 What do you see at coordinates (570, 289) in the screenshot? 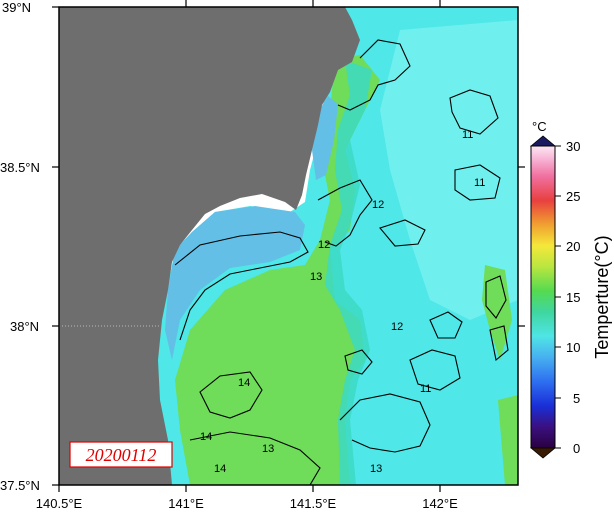
I see `colorbar: °C 30 25 20 15 10 5 0 Temperture(°C)` at bounding box center [570, 289].